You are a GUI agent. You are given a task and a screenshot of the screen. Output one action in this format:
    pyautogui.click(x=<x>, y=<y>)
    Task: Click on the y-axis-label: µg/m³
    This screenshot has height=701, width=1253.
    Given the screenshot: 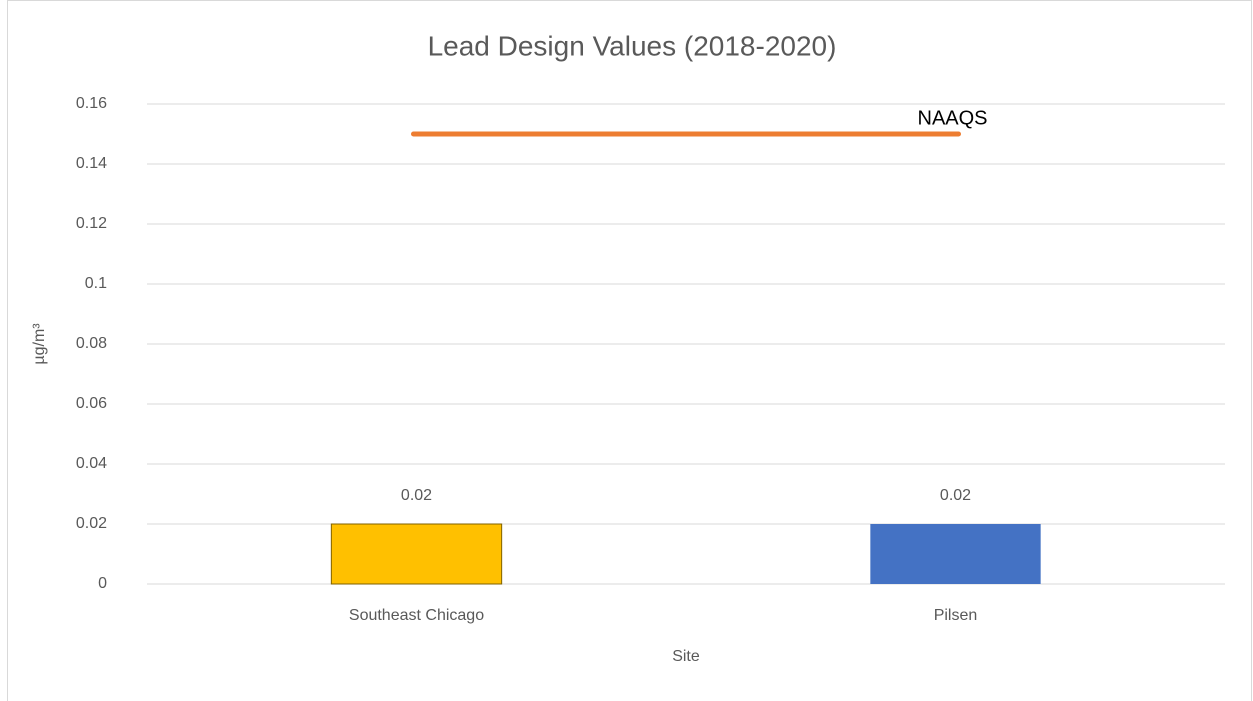 What is the action you would take?
    pyautogui.click(x=39, y=344)
    